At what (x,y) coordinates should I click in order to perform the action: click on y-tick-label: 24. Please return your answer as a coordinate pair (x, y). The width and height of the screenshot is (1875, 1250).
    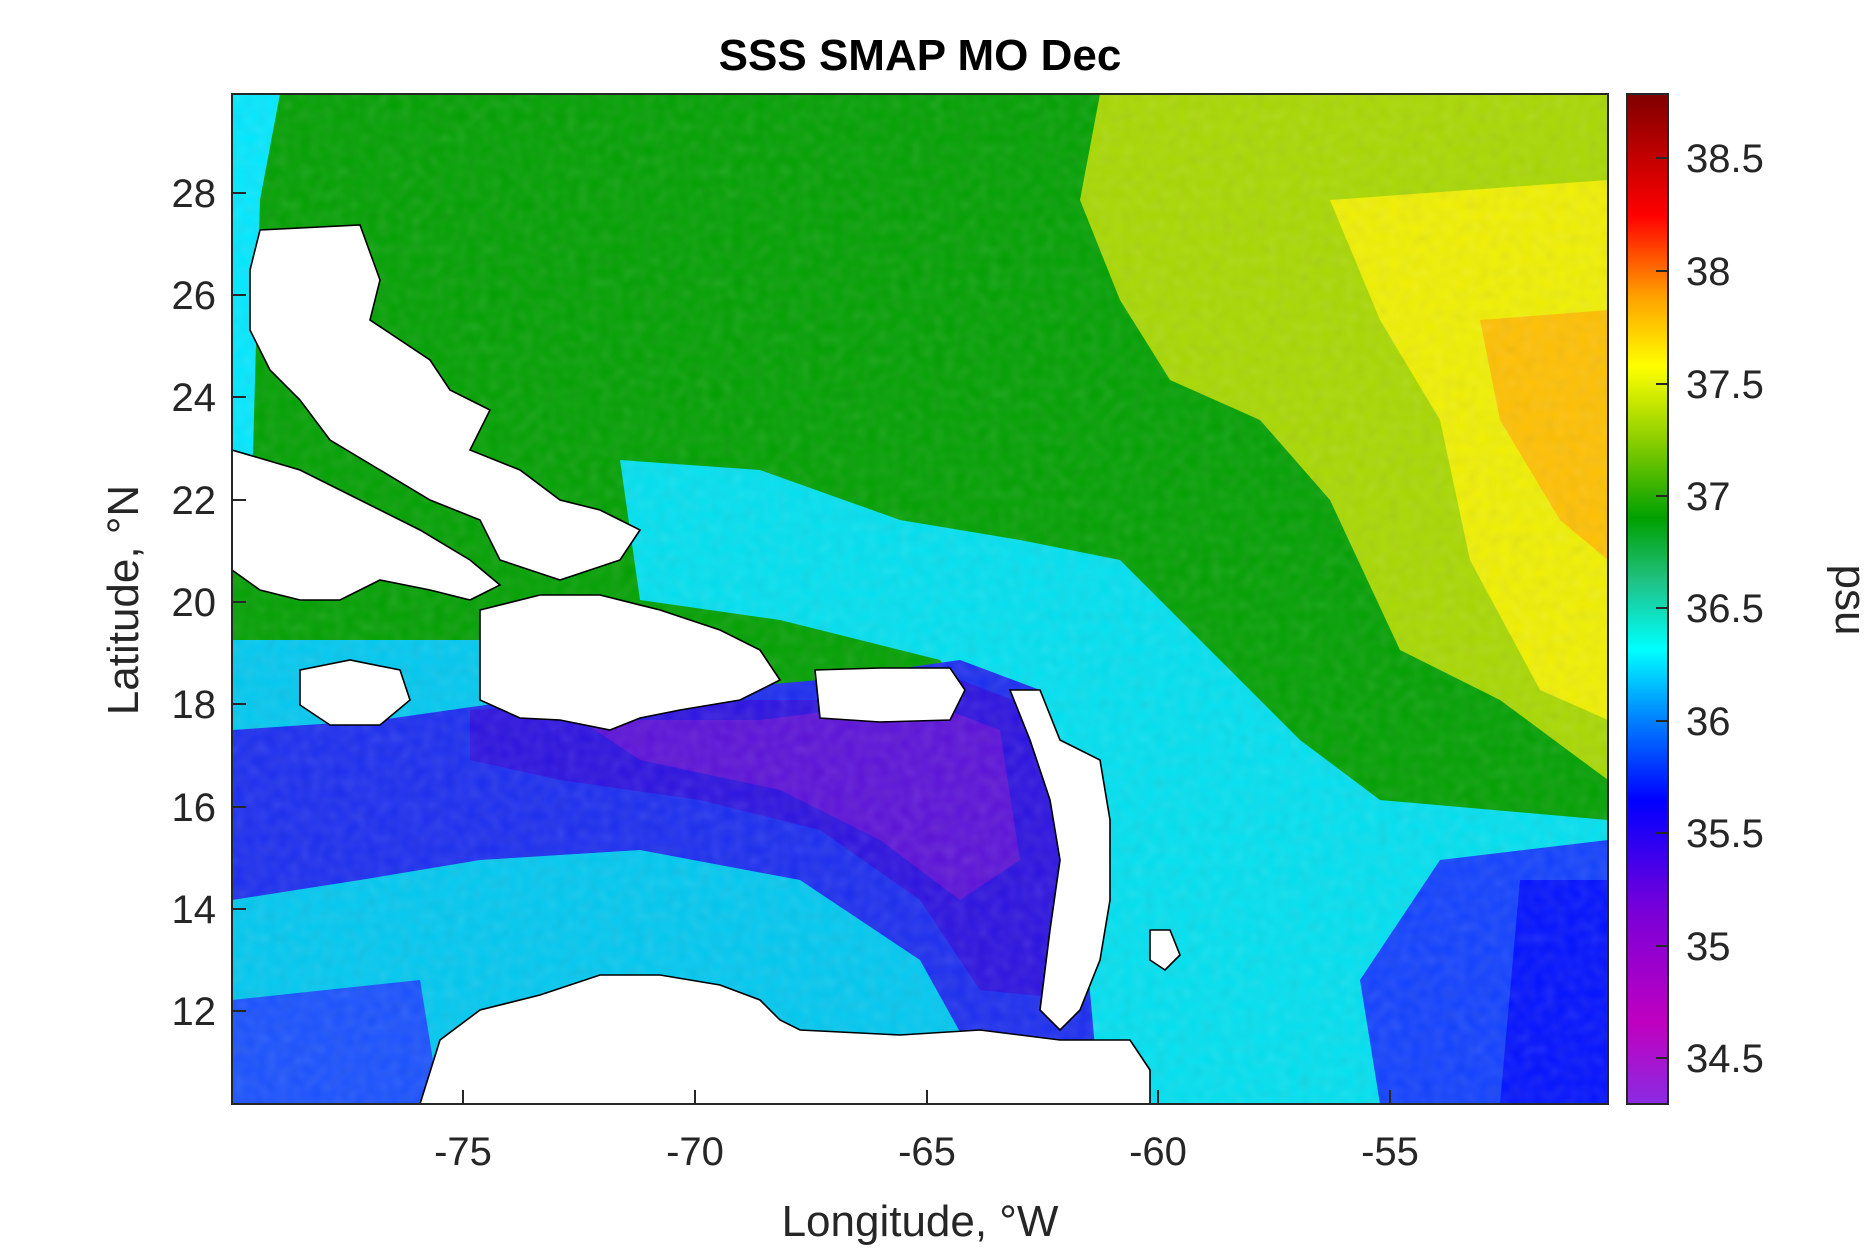
    Looking at the image, I should click on (194, 398).